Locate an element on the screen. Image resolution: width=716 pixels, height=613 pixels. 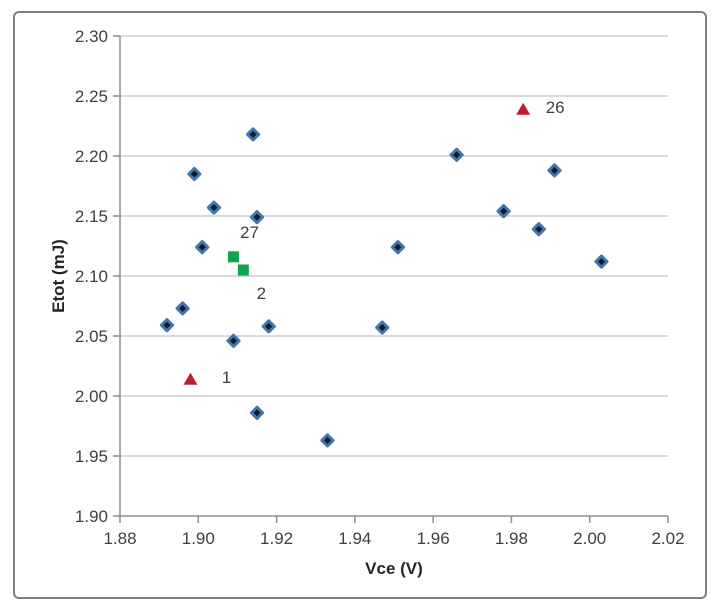
x-tick-label: 2.00 is located at coordinates (589, 538).